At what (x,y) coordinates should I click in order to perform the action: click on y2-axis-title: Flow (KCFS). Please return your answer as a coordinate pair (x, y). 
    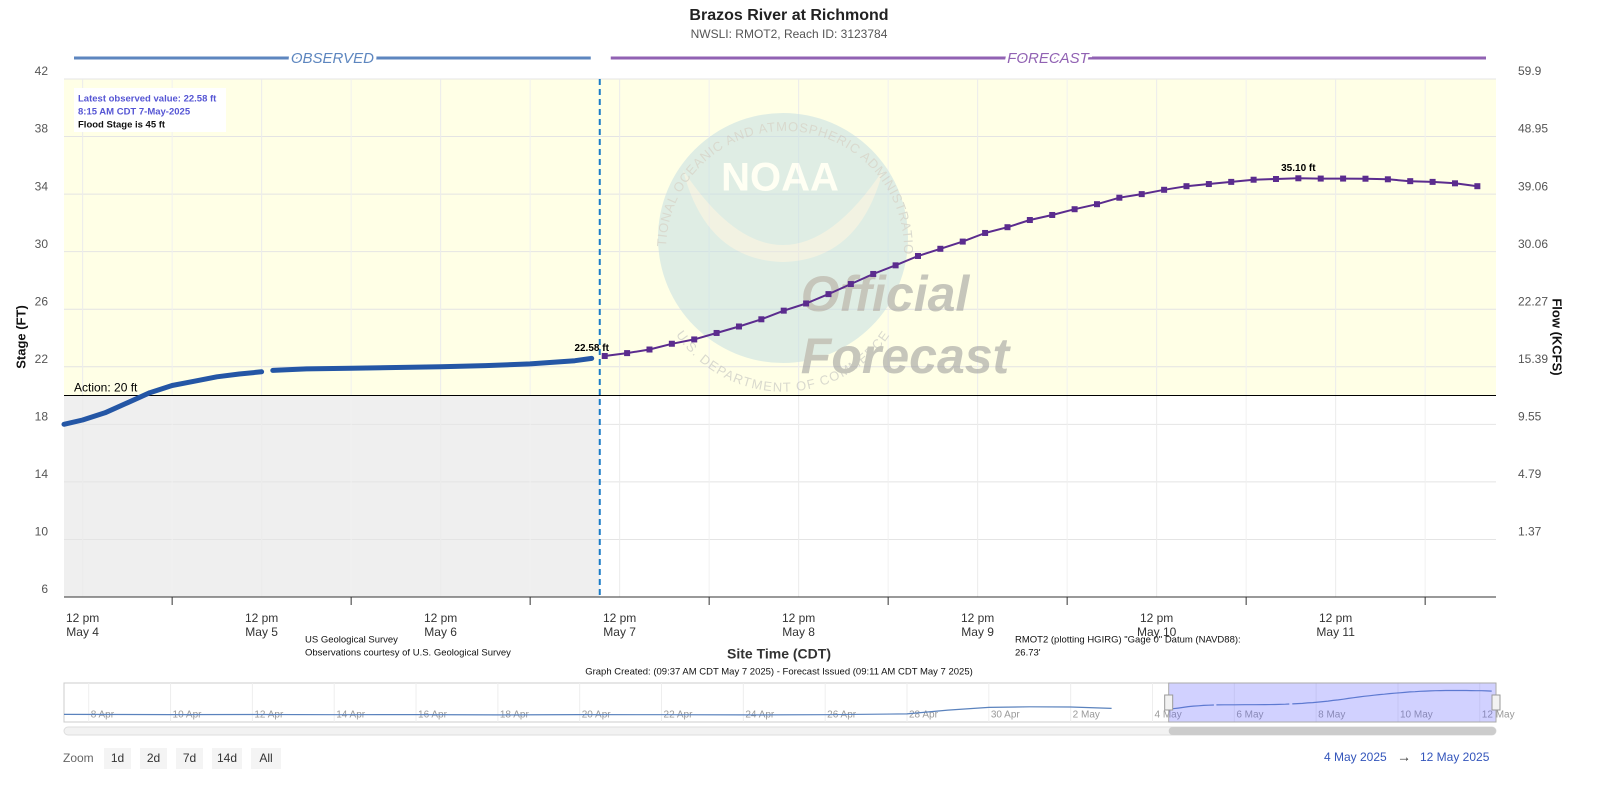
    Looking at the image, I should click on (1557, 336).